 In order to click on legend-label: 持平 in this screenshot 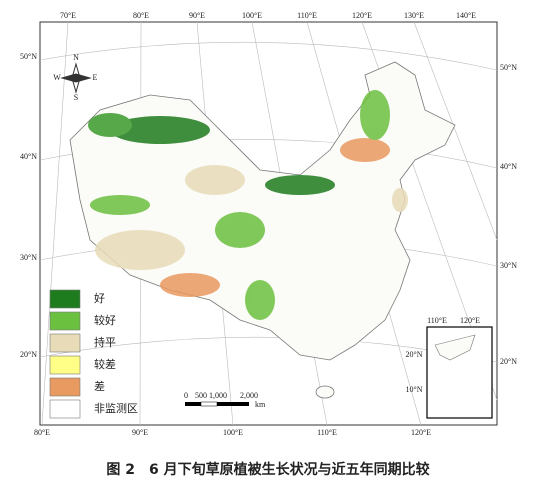, I will do `click(105, 342)`.